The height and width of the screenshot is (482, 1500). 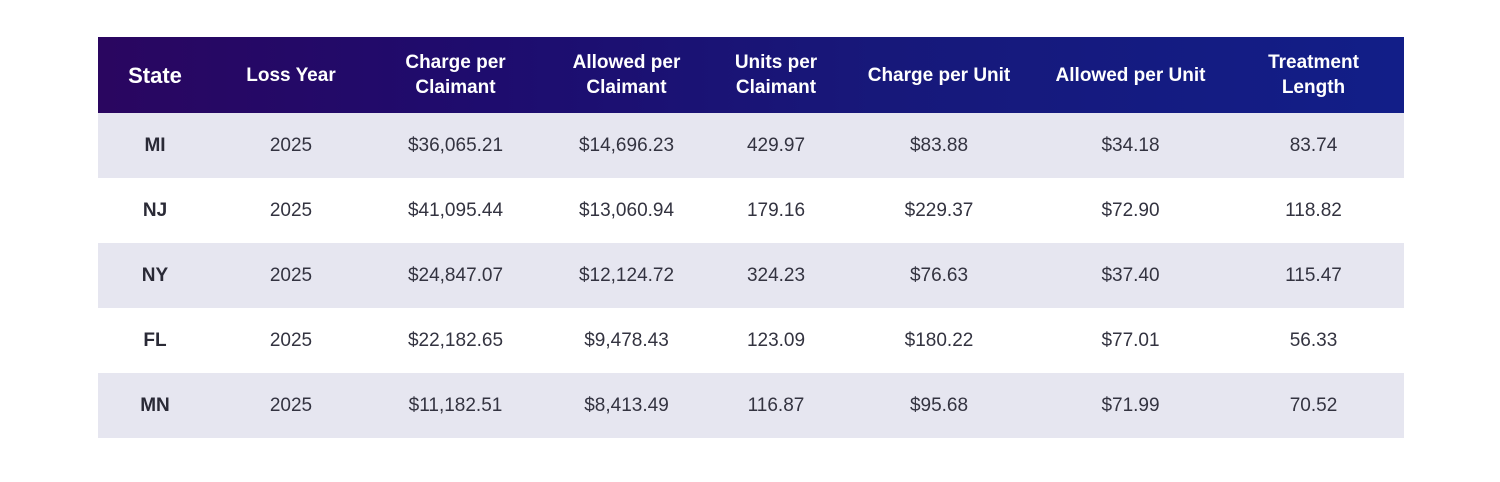 What do you see at coordinates (1130, 145) in the screenshot?
I see `cell-allowed-per-unit: $34.18` at bounding box center [1130, 145].